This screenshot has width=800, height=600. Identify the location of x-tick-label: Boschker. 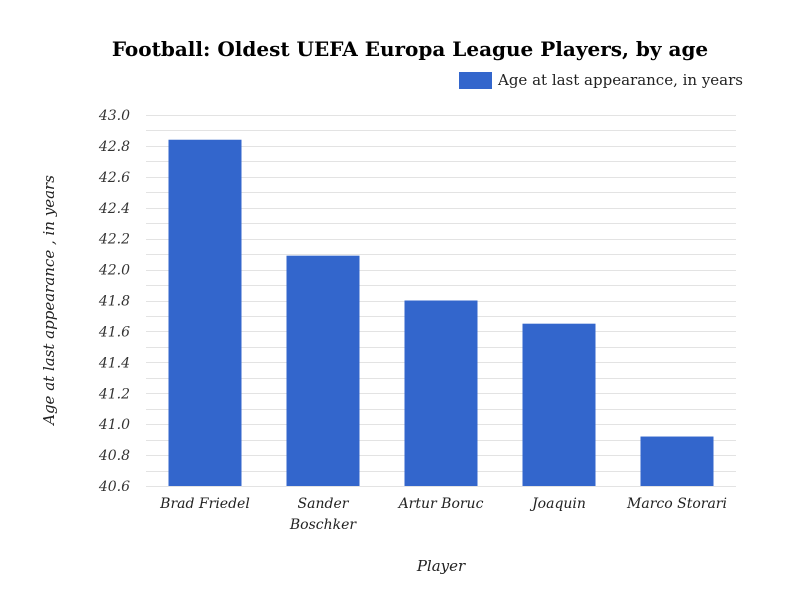
(323, 525).